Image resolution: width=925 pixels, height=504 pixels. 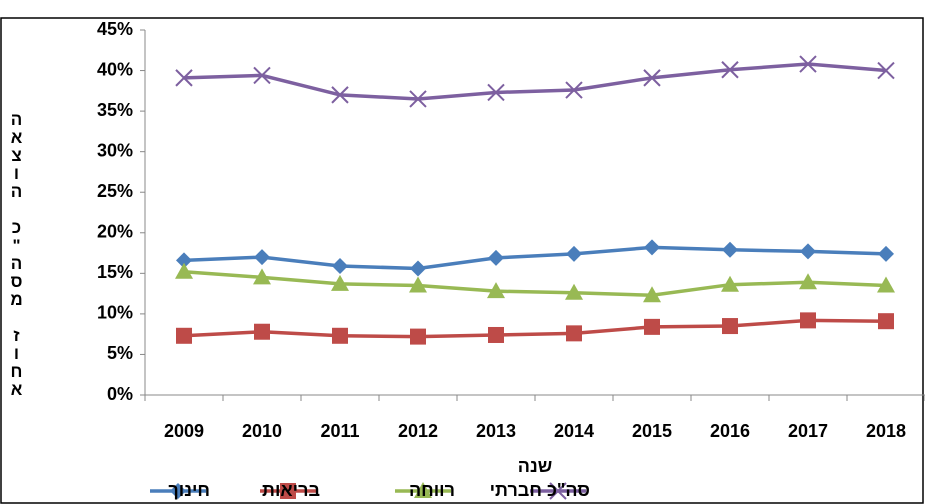 What do you see at coordinates (115, 69) in the screenshot?
I see `y-tick-label: 40%` at bounding box center [115, 69].